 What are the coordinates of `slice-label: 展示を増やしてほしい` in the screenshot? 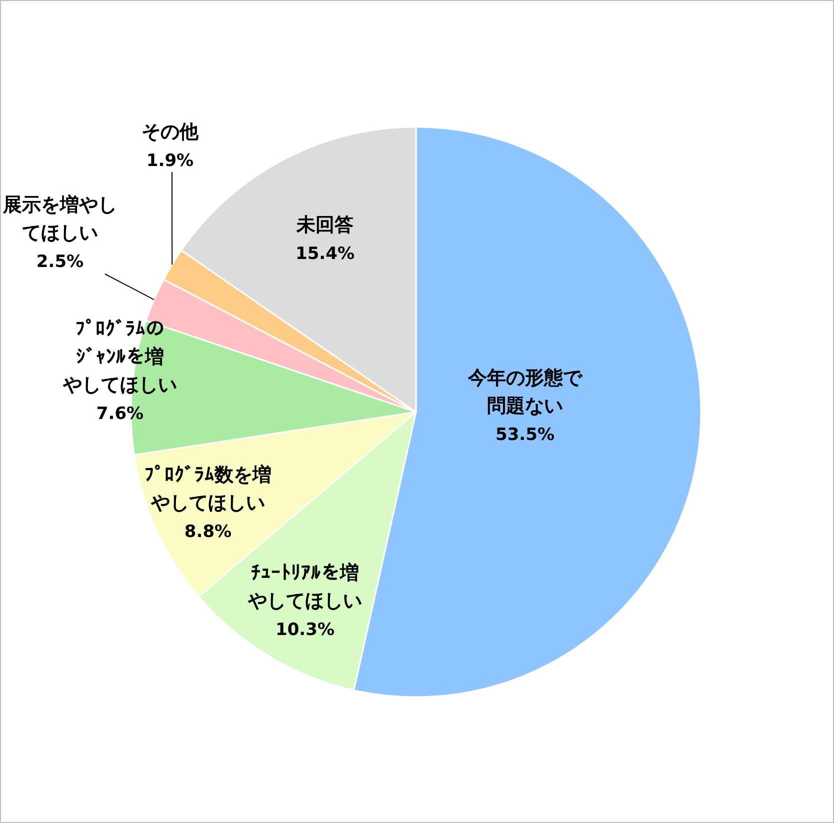 It's located at (59, 219).